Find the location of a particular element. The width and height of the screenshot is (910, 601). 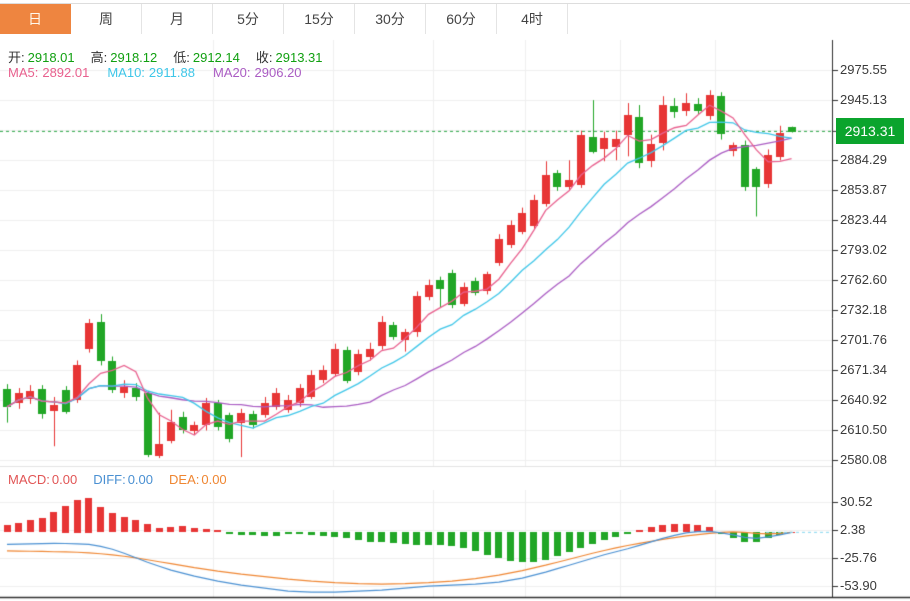

ma5-label: MA5: is located at coordinates (23, 72).